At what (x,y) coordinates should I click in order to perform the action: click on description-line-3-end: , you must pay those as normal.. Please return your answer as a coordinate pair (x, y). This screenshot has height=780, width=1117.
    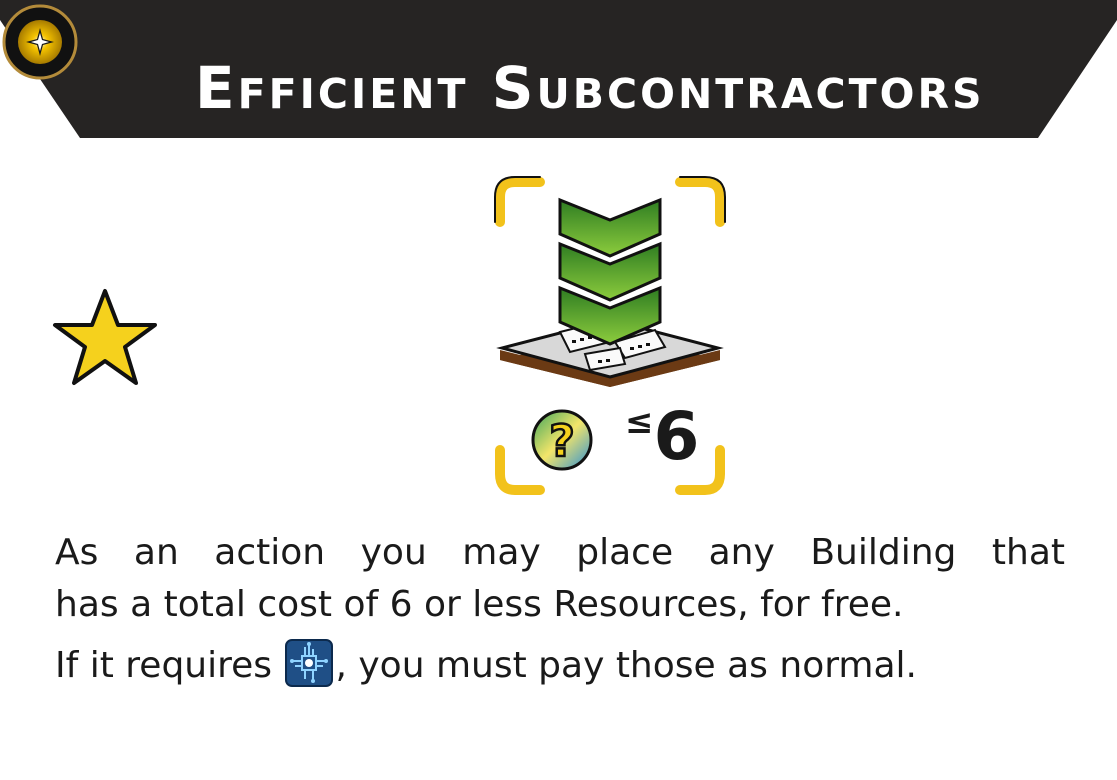
    Looking at the image, I should click on (626, 665).